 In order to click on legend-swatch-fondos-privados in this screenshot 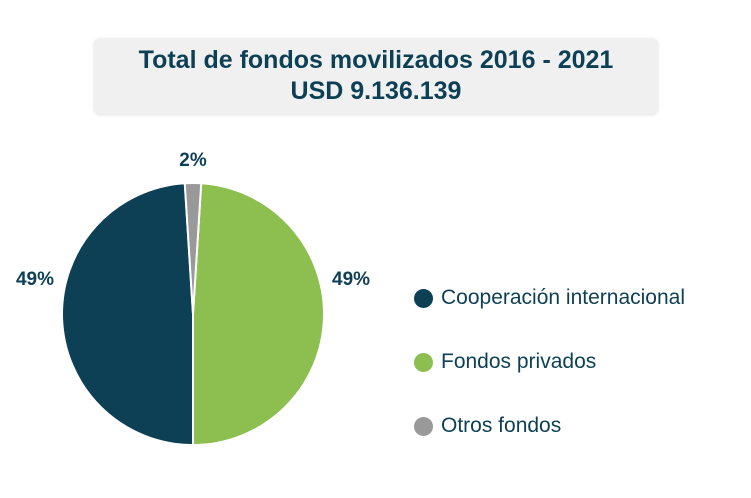, I will do `click(423, 362)`.